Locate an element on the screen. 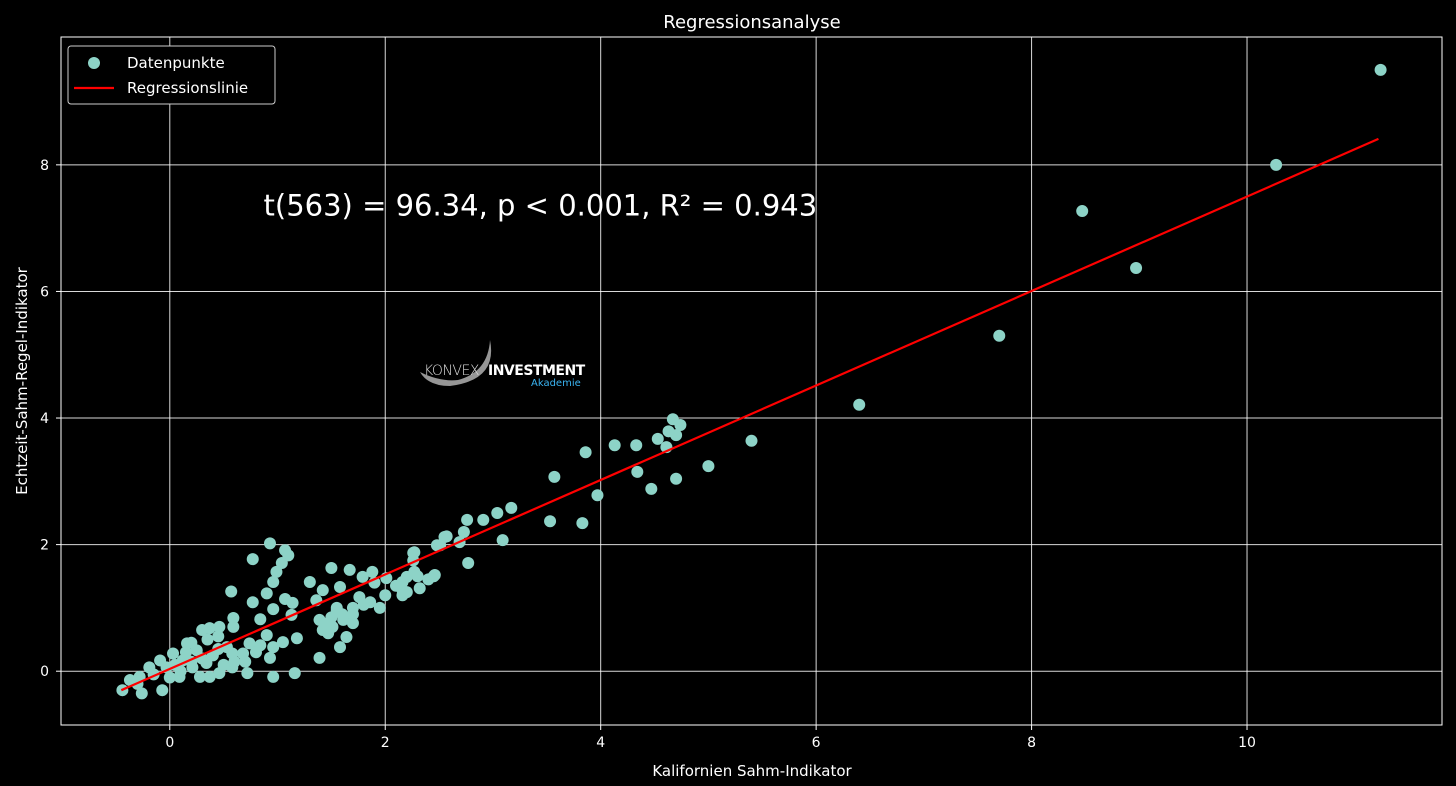 The image size is (1456, 786). y-tick-label: 2 is located at coordinates (44, 546).